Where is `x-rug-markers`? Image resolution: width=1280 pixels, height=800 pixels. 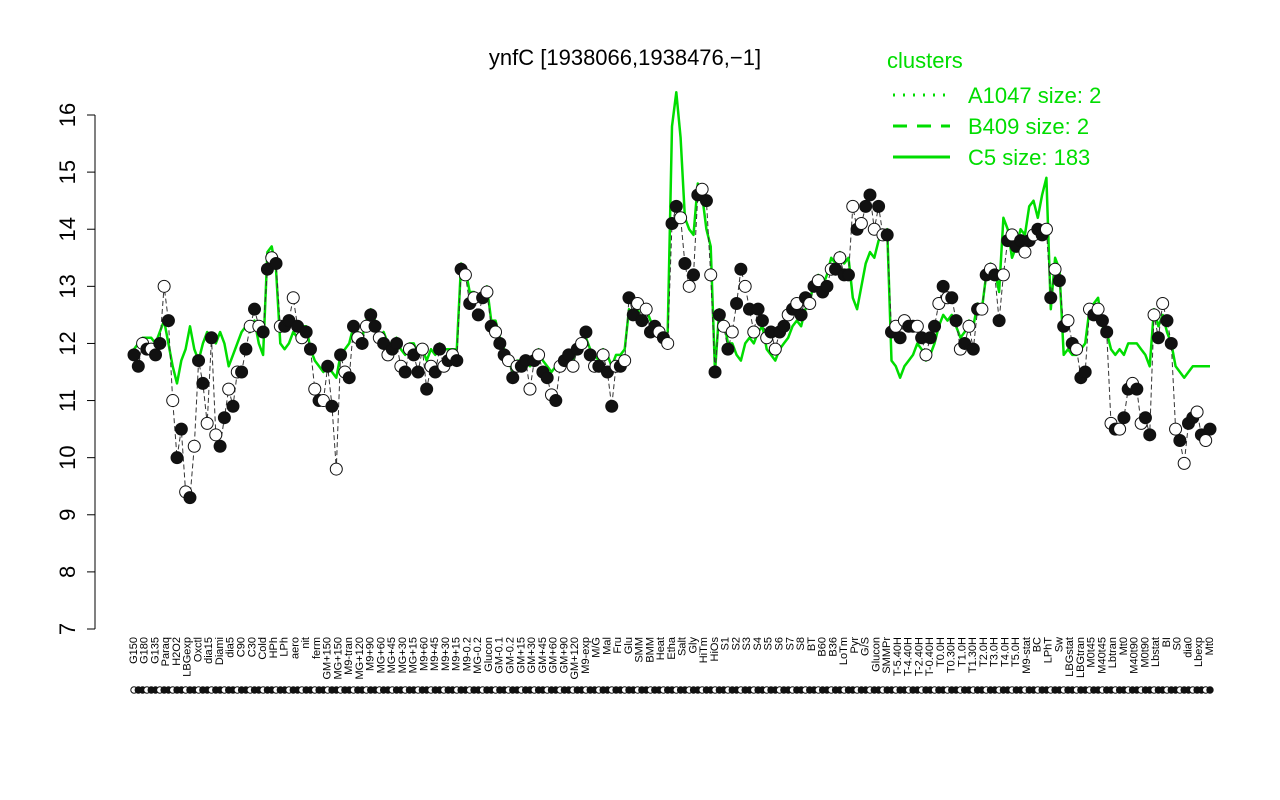 x-rug-markers is located at coordinates (672, 690).